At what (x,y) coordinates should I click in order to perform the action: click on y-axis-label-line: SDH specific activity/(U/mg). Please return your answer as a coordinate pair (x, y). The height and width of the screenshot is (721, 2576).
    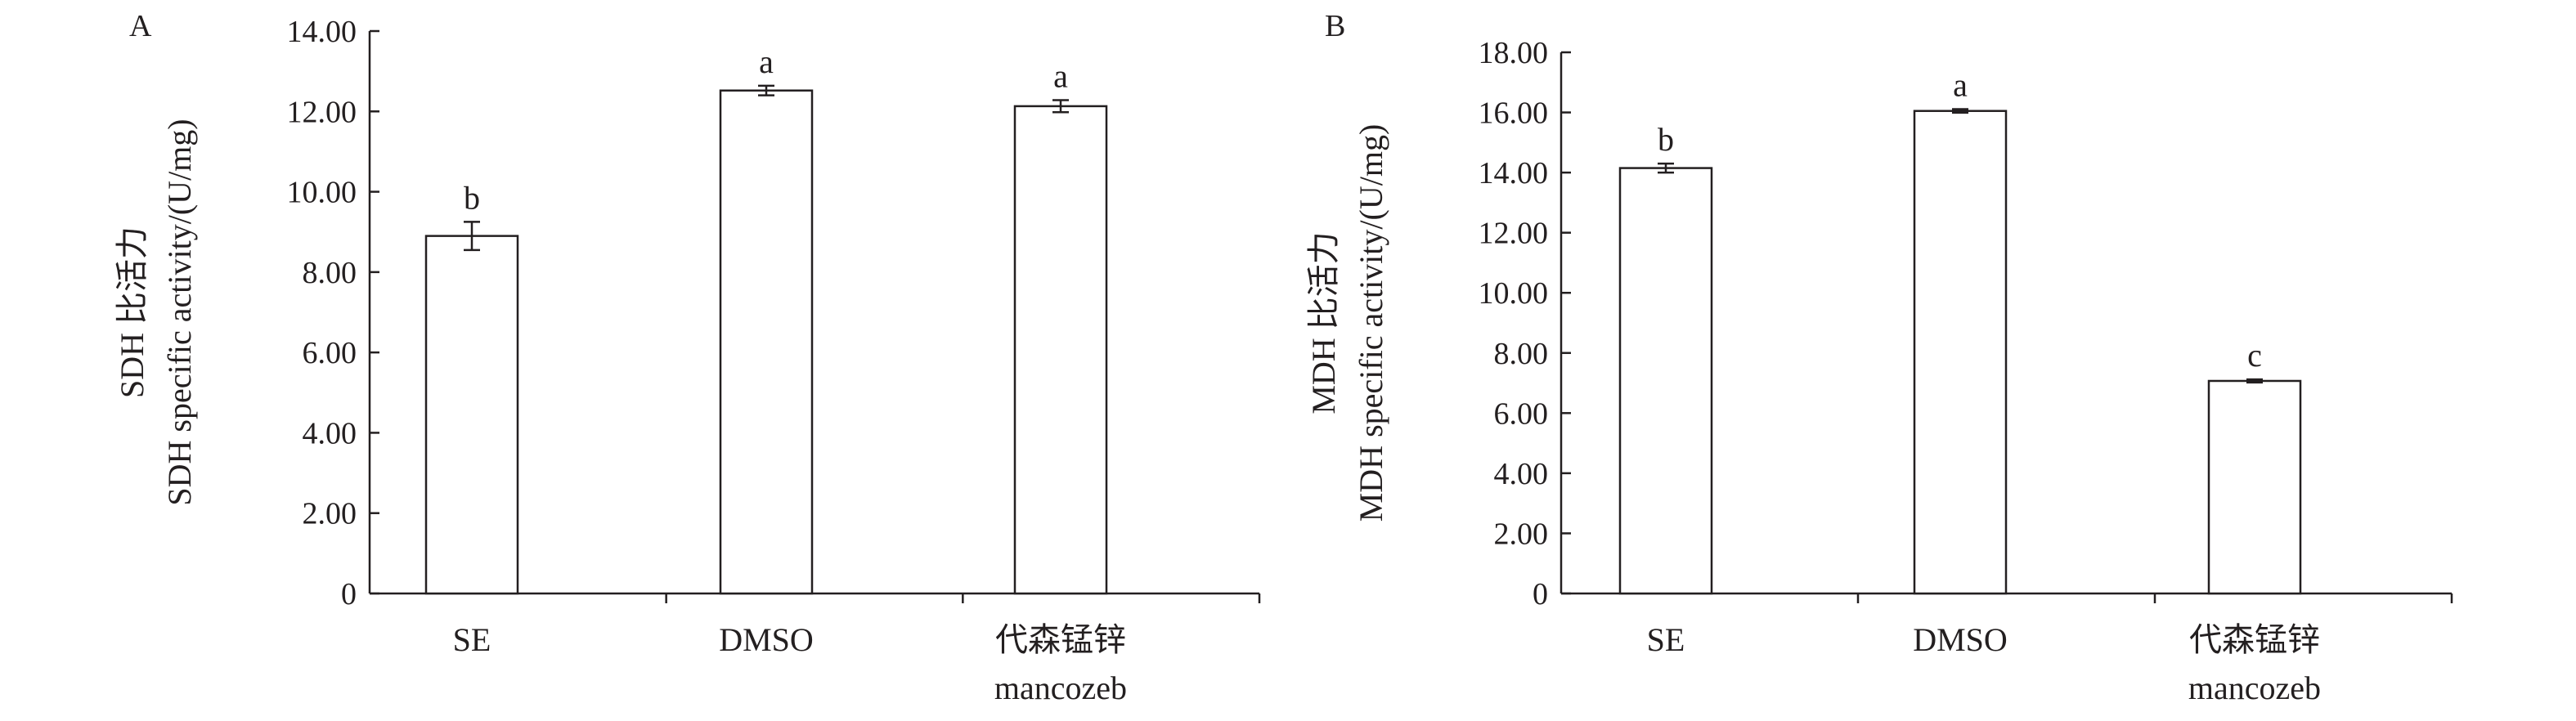
    Looking at the image, I should click on (179, 312).